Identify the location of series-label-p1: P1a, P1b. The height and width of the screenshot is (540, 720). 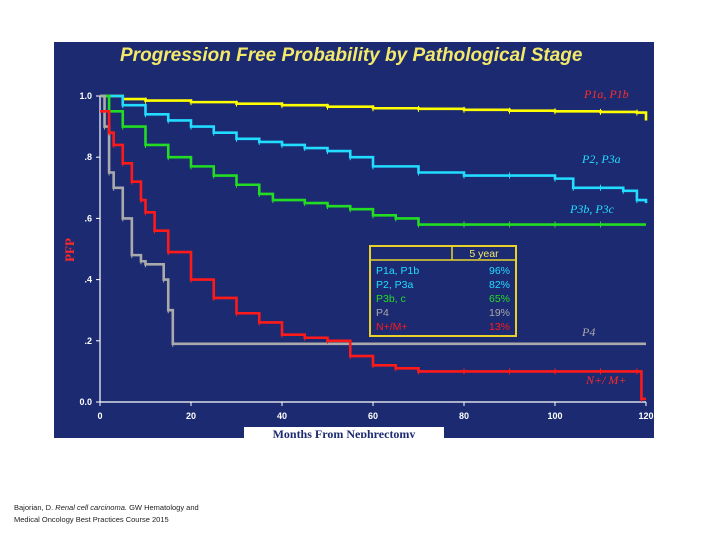
(606, 94).